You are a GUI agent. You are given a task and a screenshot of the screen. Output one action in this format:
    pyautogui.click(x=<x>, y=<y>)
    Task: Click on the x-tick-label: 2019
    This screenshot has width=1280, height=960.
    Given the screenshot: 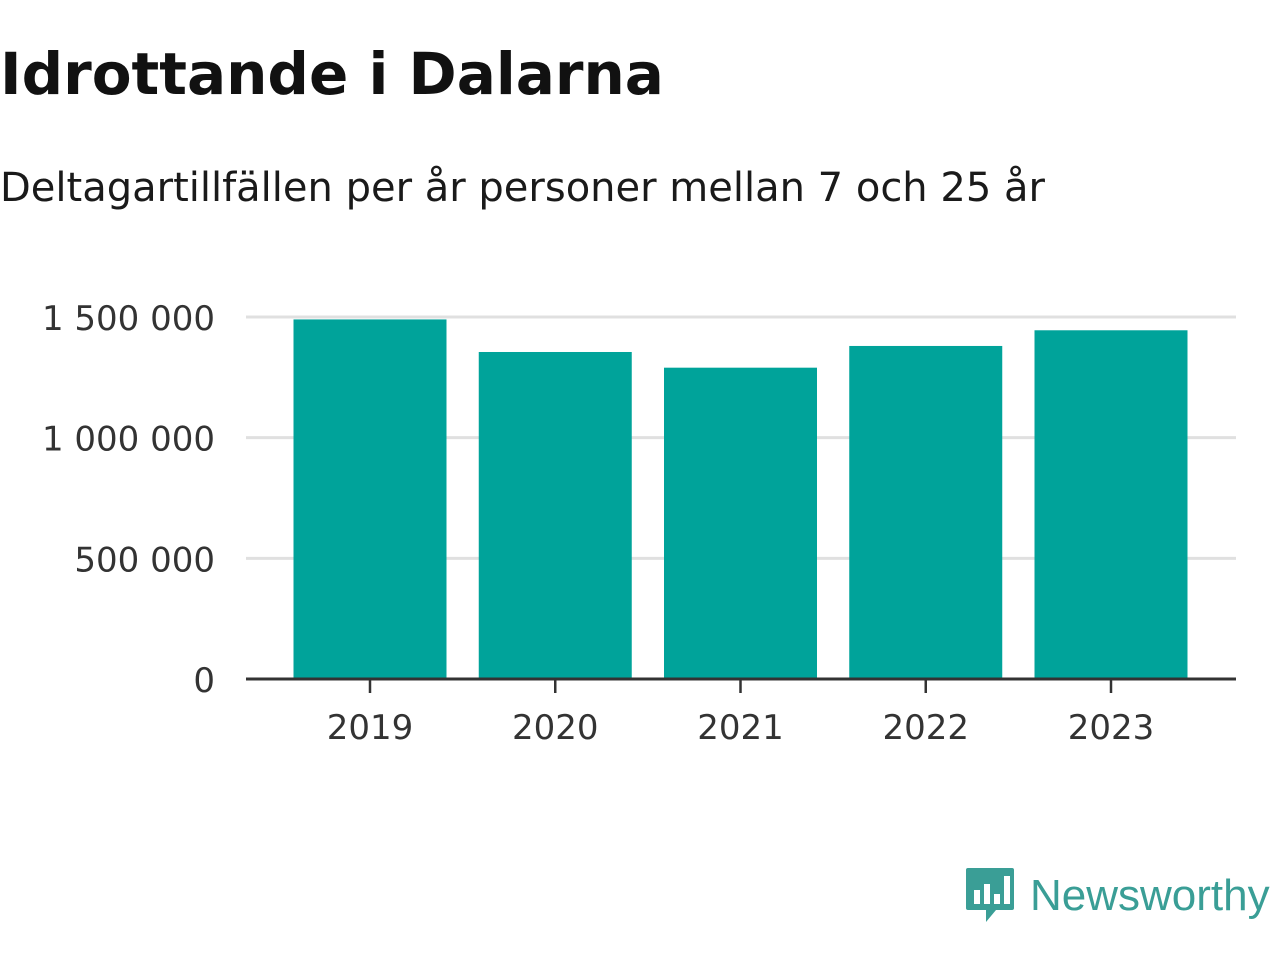 What is the action you would take?
    pyautogui.click(x=370, y=728)
    